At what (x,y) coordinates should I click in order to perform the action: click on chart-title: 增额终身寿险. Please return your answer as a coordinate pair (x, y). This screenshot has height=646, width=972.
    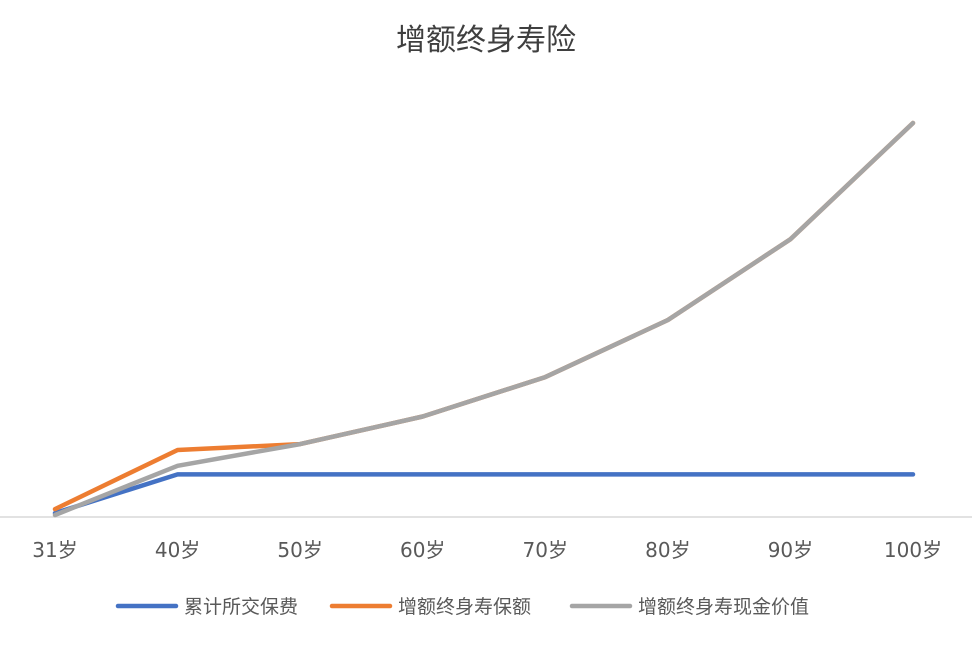
    Looking at the image, I should click on (486, 40).